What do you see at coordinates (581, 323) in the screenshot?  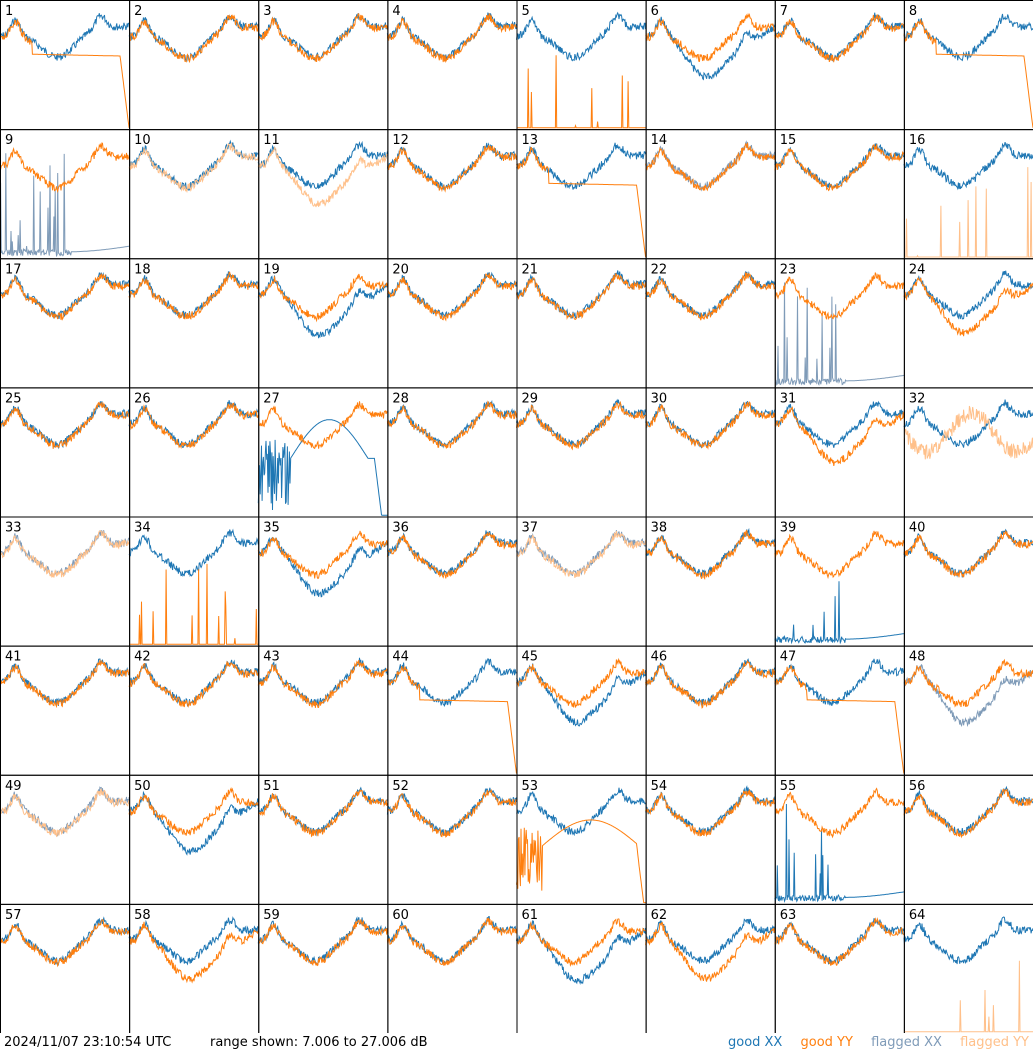 I see `panel-21-frame` at bounding box center [581, 323].